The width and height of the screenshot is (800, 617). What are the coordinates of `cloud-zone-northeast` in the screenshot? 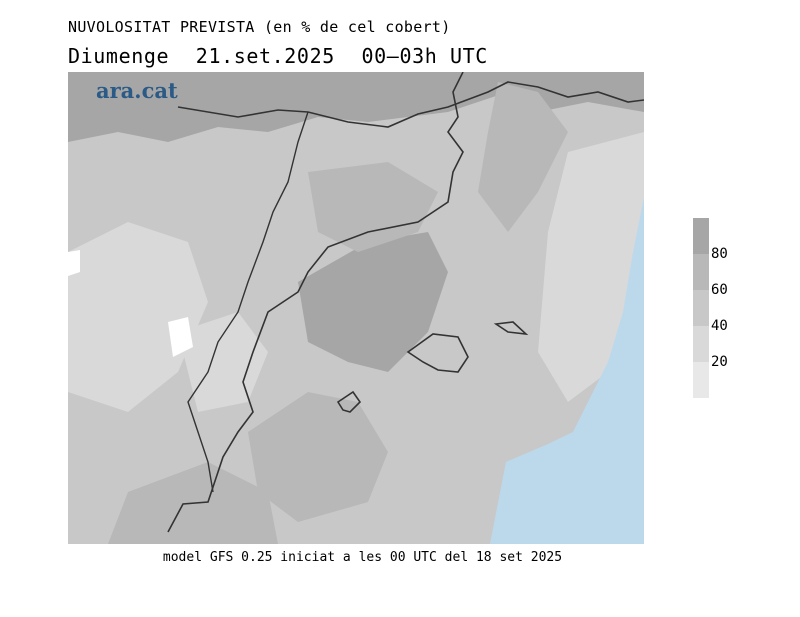 It's located at (523, 157).